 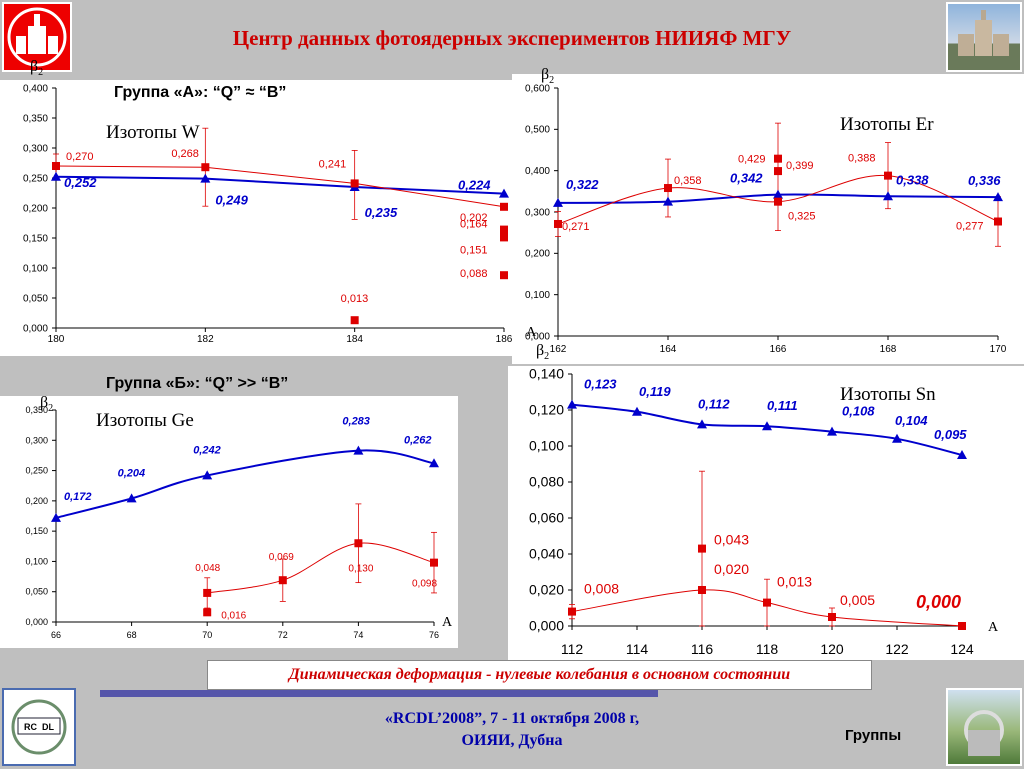 I want to click on beta-index: 2, so click(x=51, y=409).